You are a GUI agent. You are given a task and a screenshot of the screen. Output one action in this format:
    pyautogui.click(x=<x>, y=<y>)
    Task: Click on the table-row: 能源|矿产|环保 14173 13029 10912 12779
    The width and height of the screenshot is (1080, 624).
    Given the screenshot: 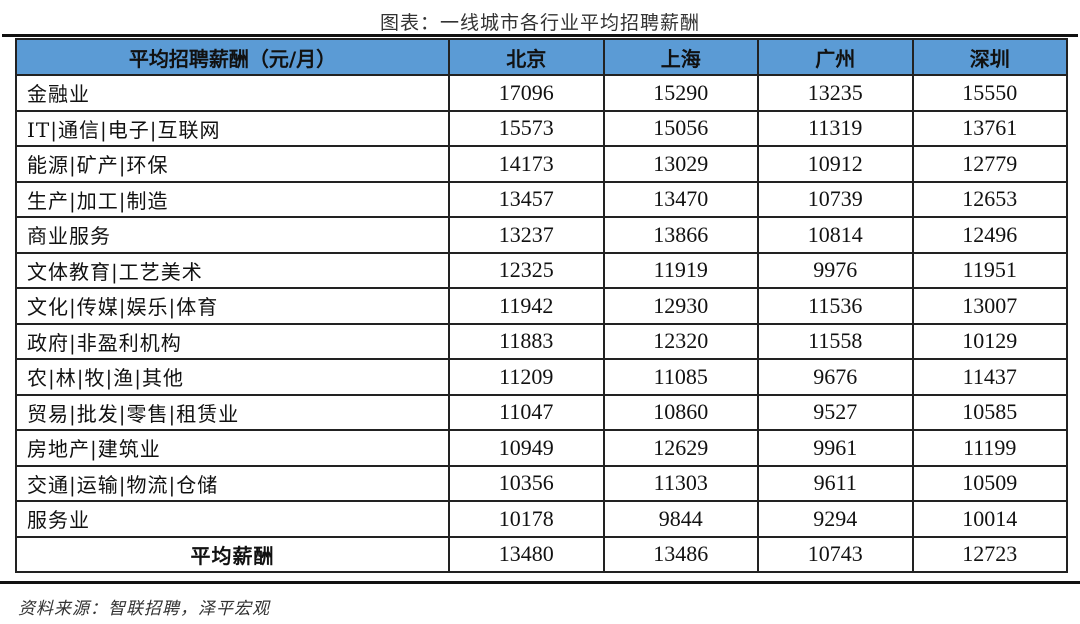 What is the action you would take?
    pyautogui.click(x=541, y=164)
    